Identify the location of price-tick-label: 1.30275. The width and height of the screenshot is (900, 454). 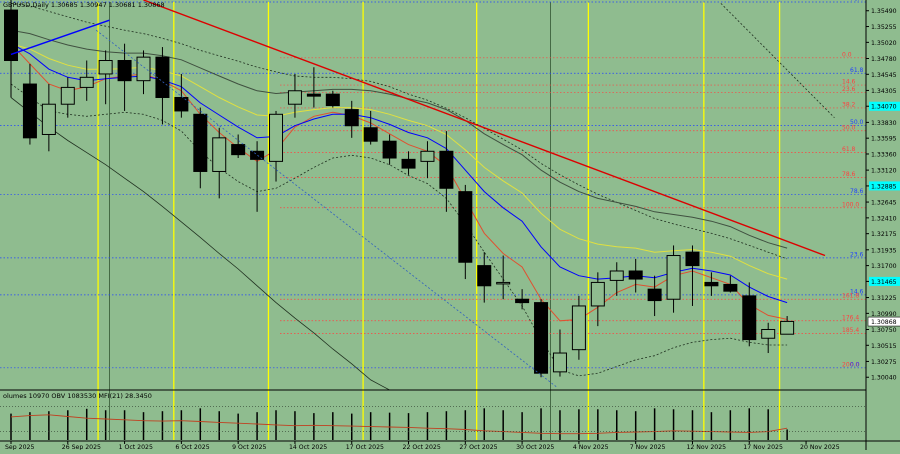
(884, 362).